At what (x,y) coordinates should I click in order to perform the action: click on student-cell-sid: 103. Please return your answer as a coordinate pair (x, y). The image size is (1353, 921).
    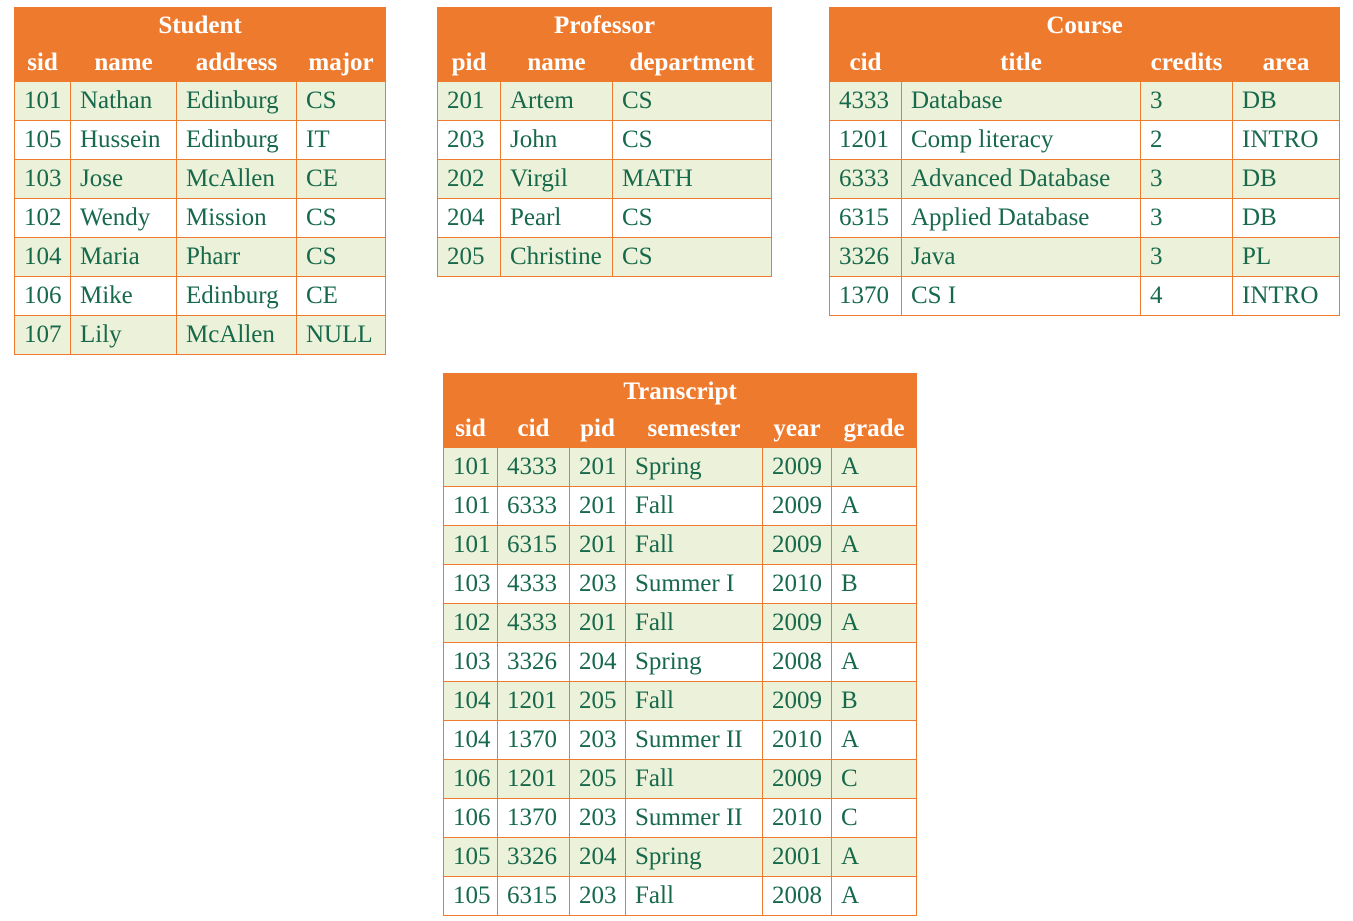
    Looking at the image, I should click on (42, 179).